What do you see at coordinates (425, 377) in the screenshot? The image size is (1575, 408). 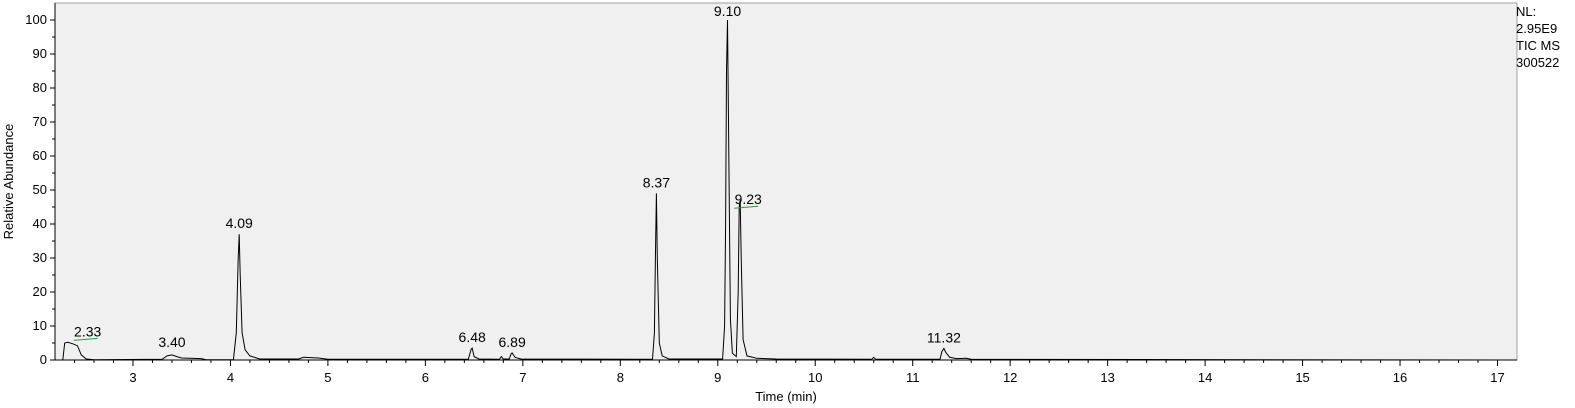 I see `x-tick-label: 6` at bounding box center [425, 377].